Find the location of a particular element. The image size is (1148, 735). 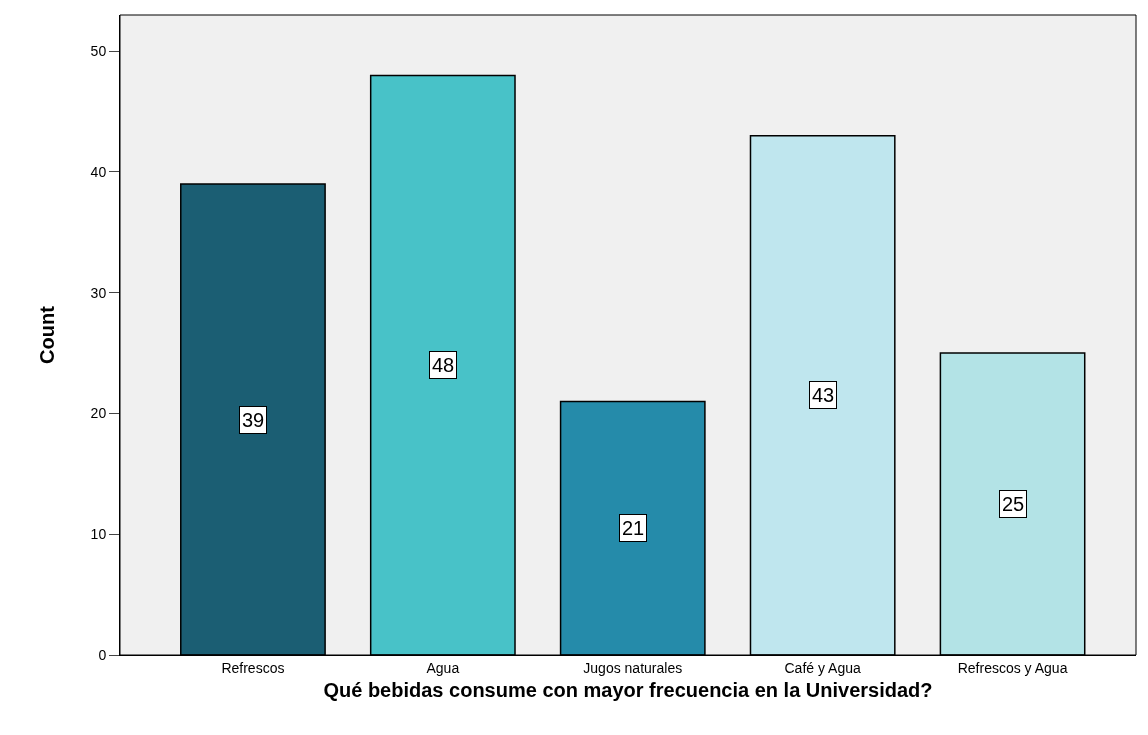

y-tick-label: 40 is located at coordinates (98, 171).